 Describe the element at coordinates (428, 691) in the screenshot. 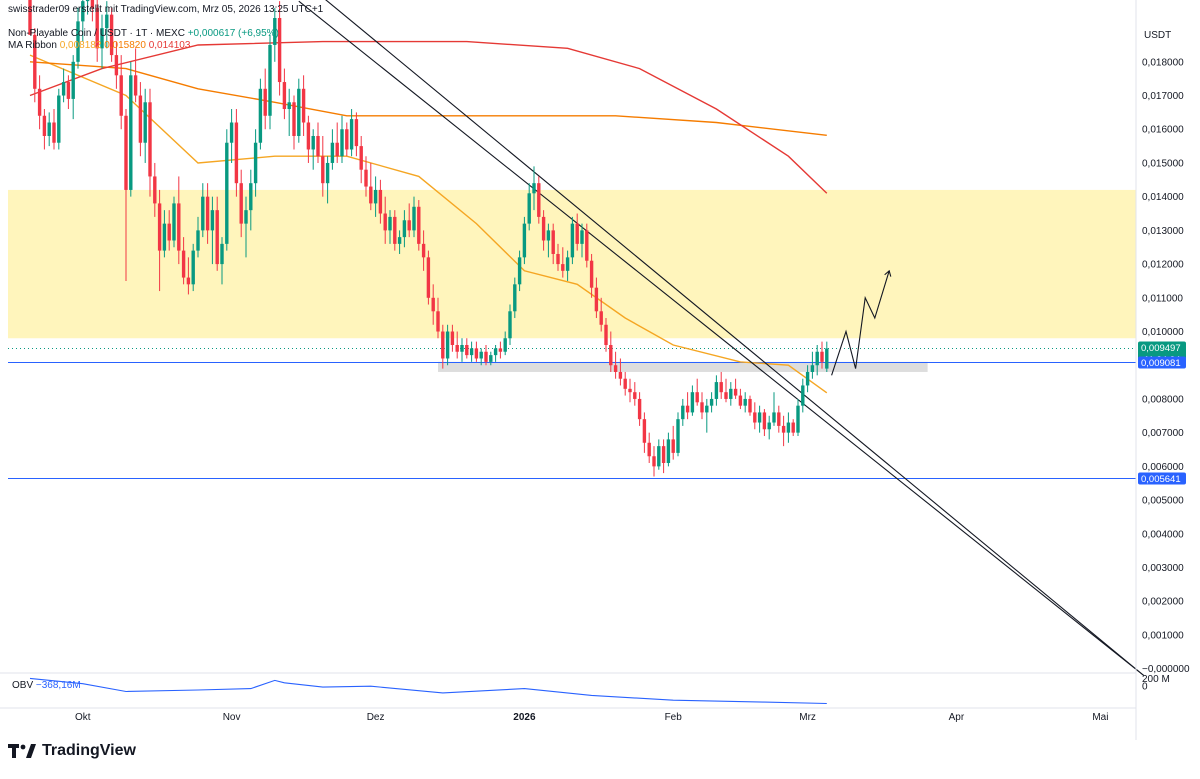

I see `obv-line` at that location.